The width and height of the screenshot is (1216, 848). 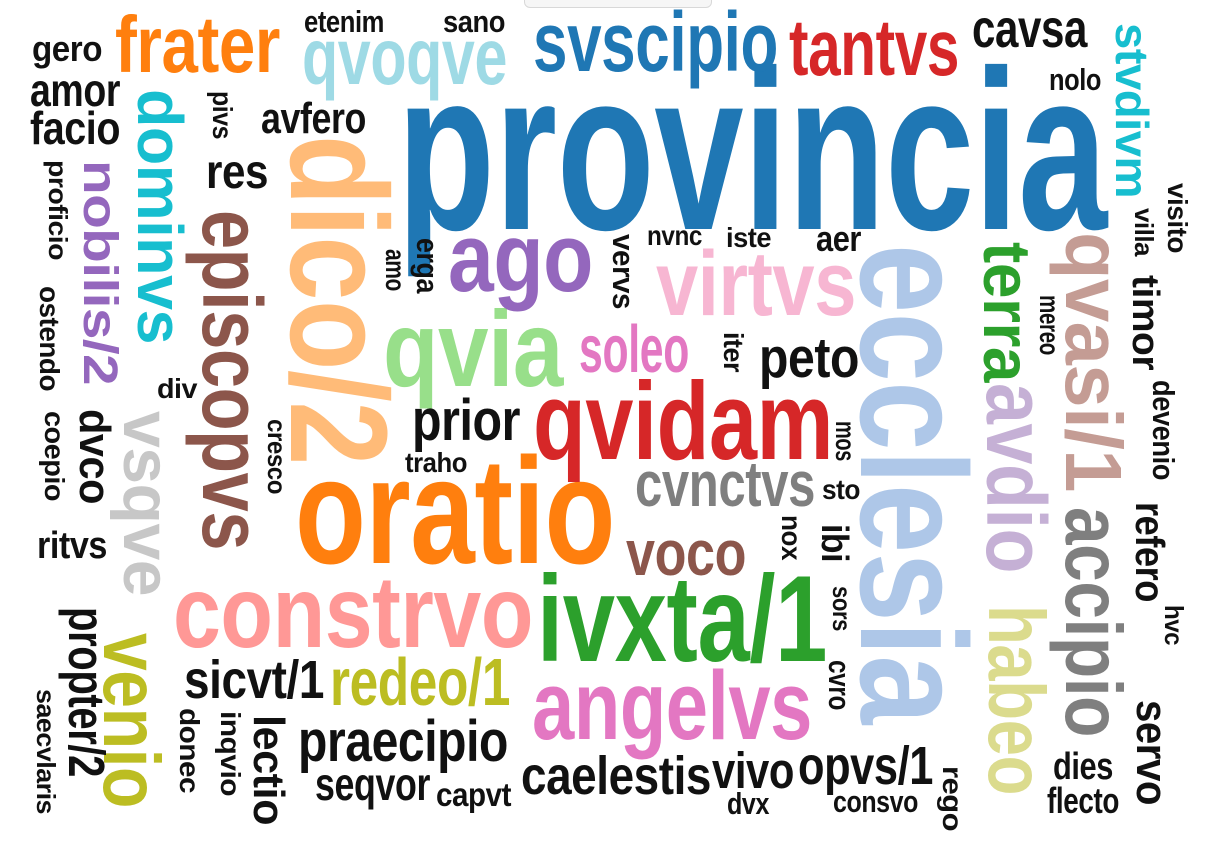 What do you see at coordinates (455, 512) in the screenshot?
I see `word-oratio: oratio` at bounding box center [455, 512].